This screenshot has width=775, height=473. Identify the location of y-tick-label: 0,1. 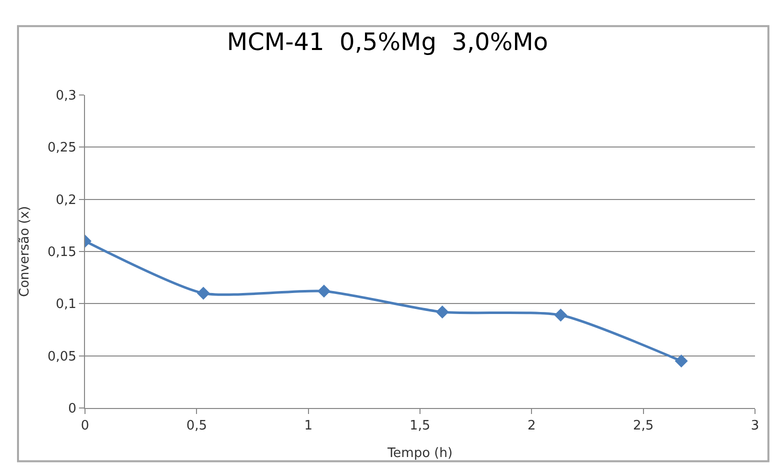
(66, 304).